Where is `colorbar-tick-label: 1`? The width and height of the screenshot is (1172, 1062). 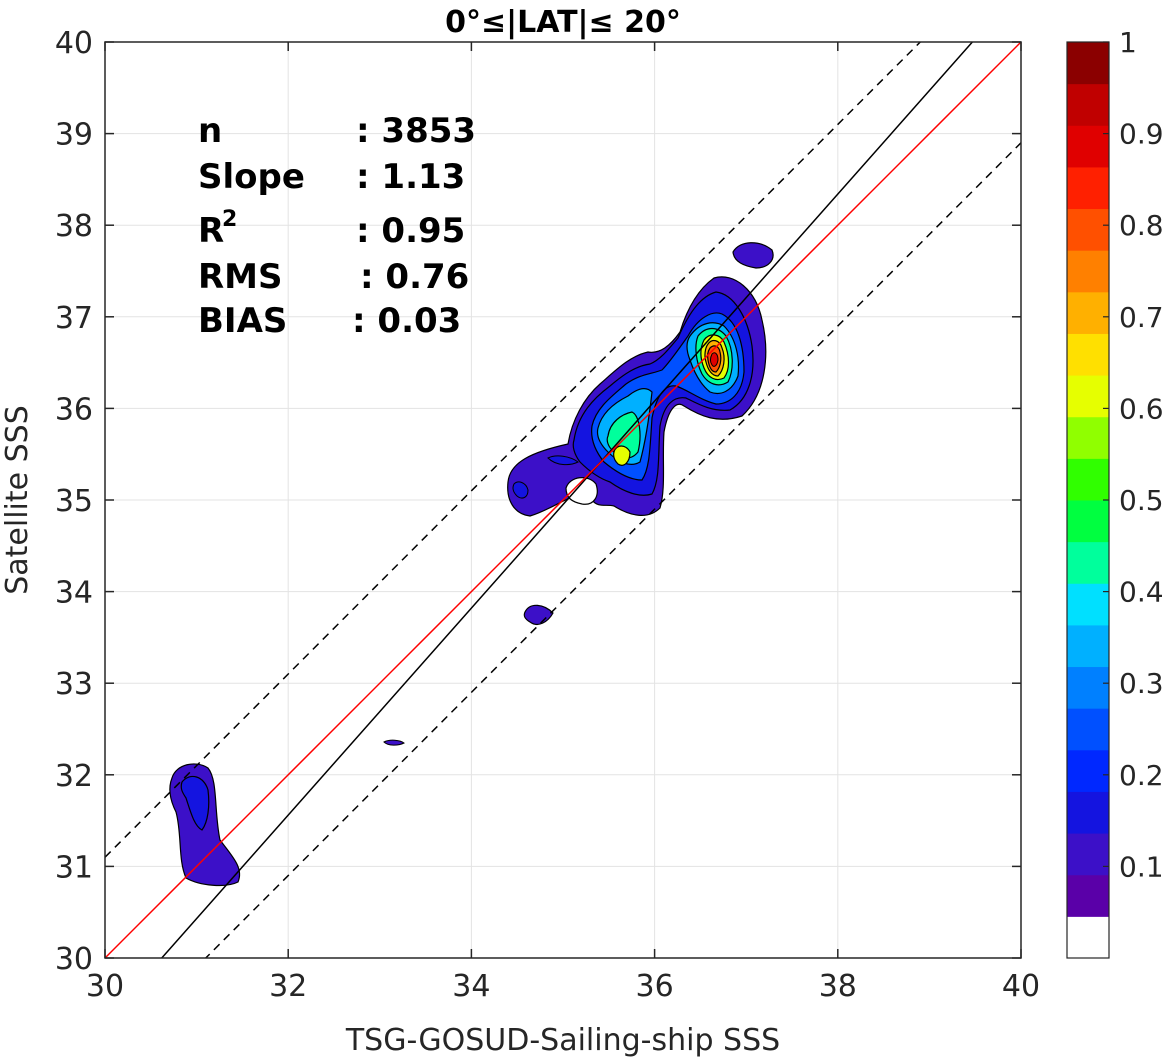 colorbar-tick-label: 1 is located at coordinates (1128, 42).